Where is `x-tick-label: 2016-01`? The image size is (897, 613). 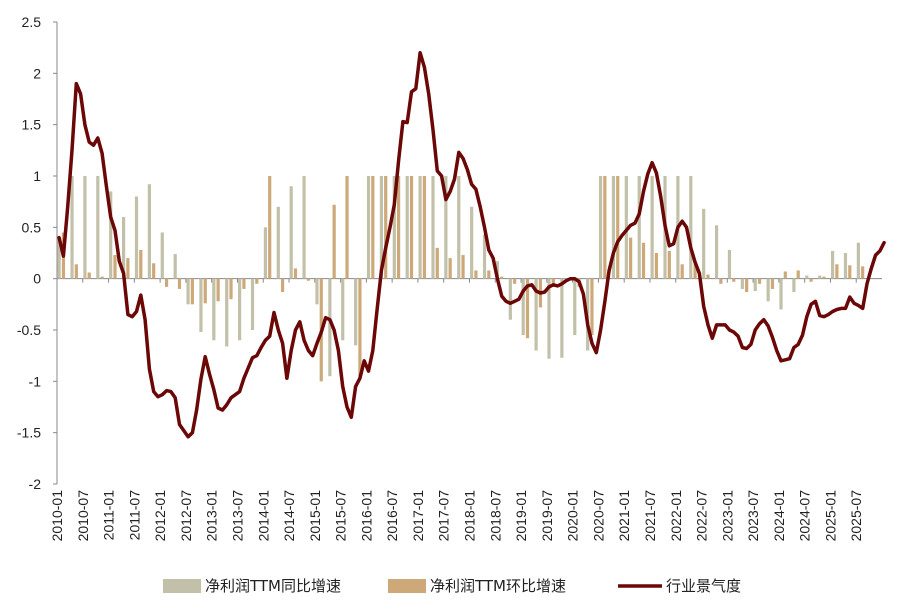
x-tick-label: 2016-01 is located at coordinates (366, 516).